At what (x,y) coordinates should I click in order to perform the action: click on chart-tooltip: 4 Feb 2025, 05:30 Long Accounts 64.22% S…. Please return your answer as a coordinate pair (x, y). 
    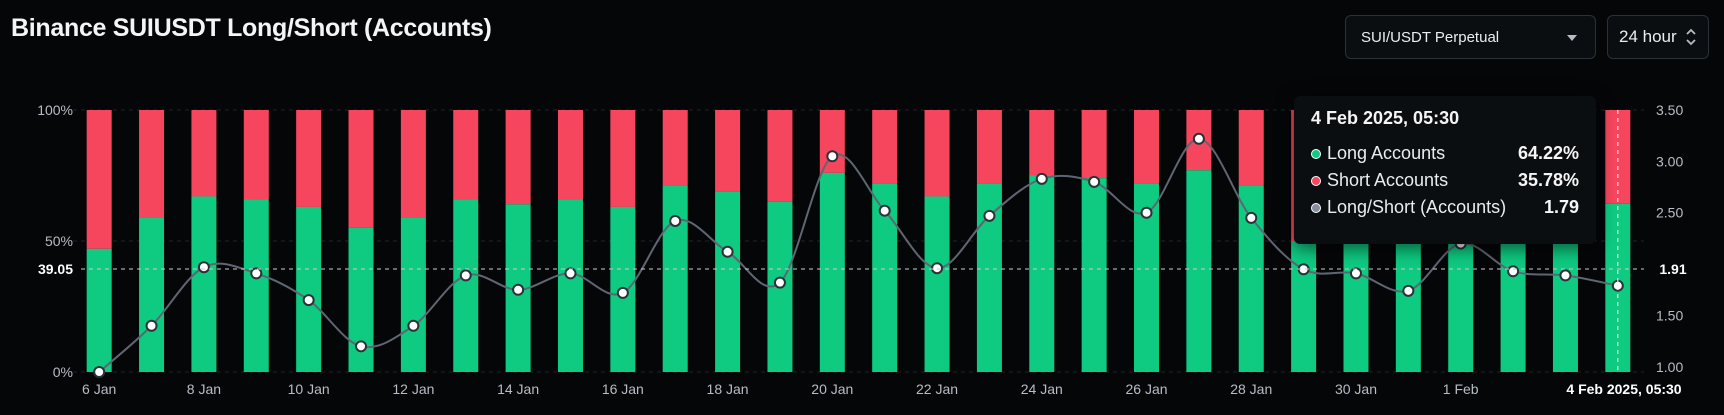
    Looking at the image, I should click on (1445, 170).